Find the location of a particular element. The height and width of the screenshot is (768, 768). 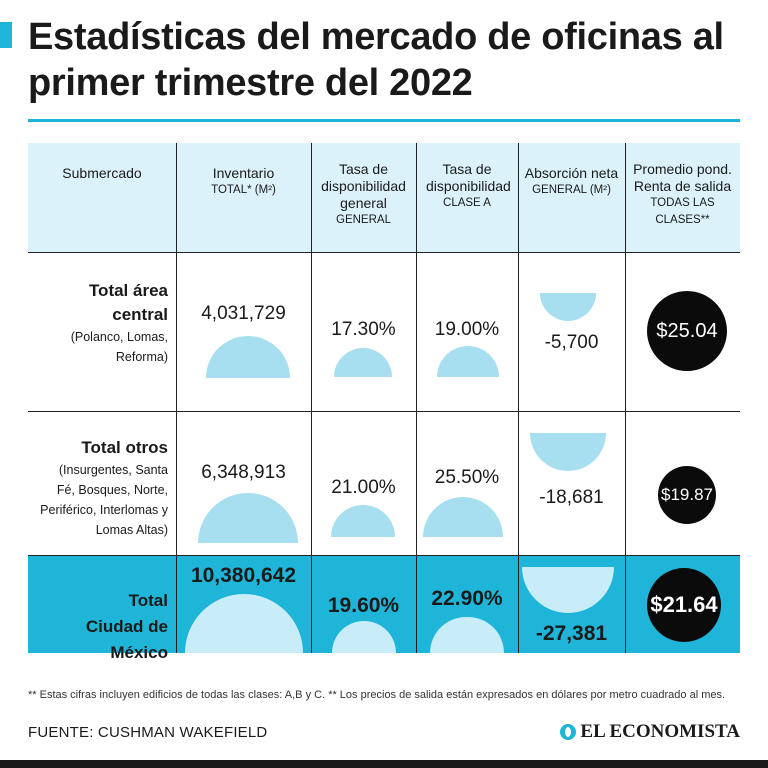

value-tasa-general: 17.30% is located at coordinates (363, 329).